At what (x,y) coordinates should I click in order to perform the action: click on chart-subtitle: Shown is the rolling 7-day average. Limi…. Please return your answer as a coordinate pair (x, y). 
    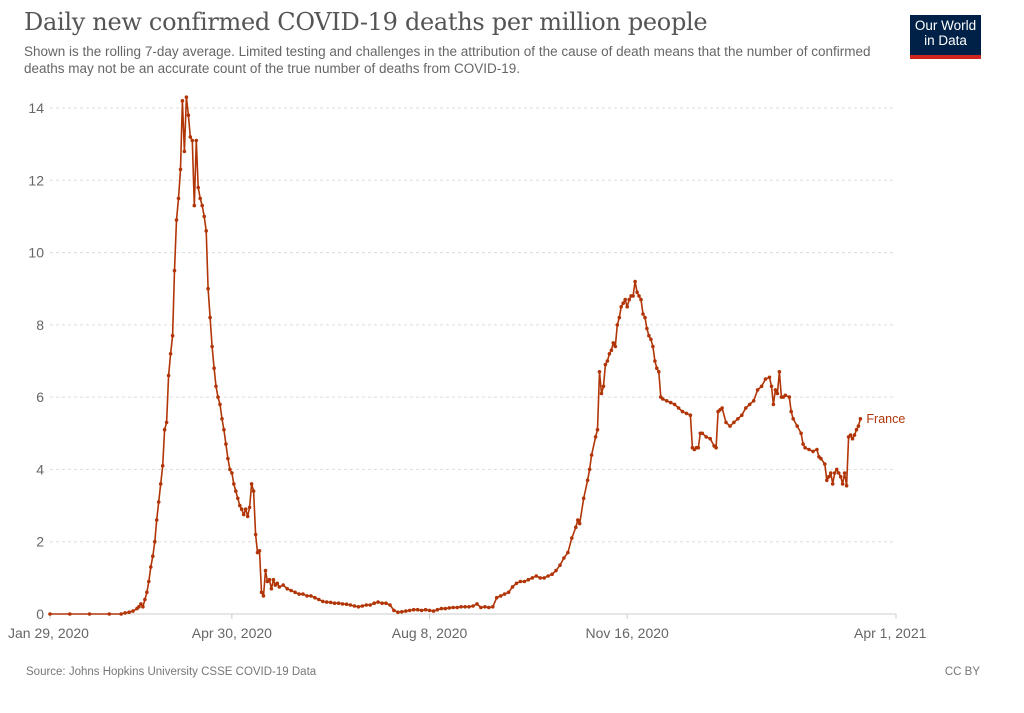
    Looking at the image, I should click on (447, 60).